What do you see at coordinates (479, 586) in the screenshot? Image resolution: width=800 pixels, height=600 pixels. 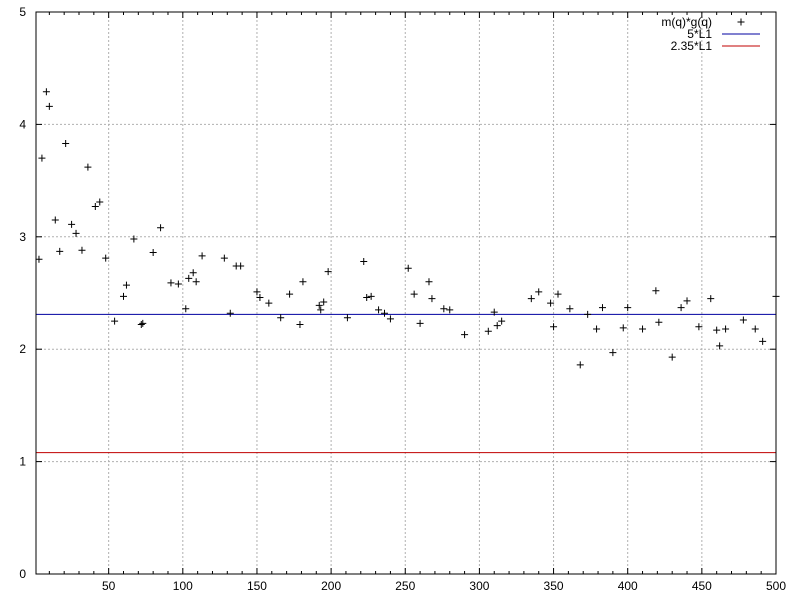 I see `x-tick-label: 300` at bounding box center [479, 586].